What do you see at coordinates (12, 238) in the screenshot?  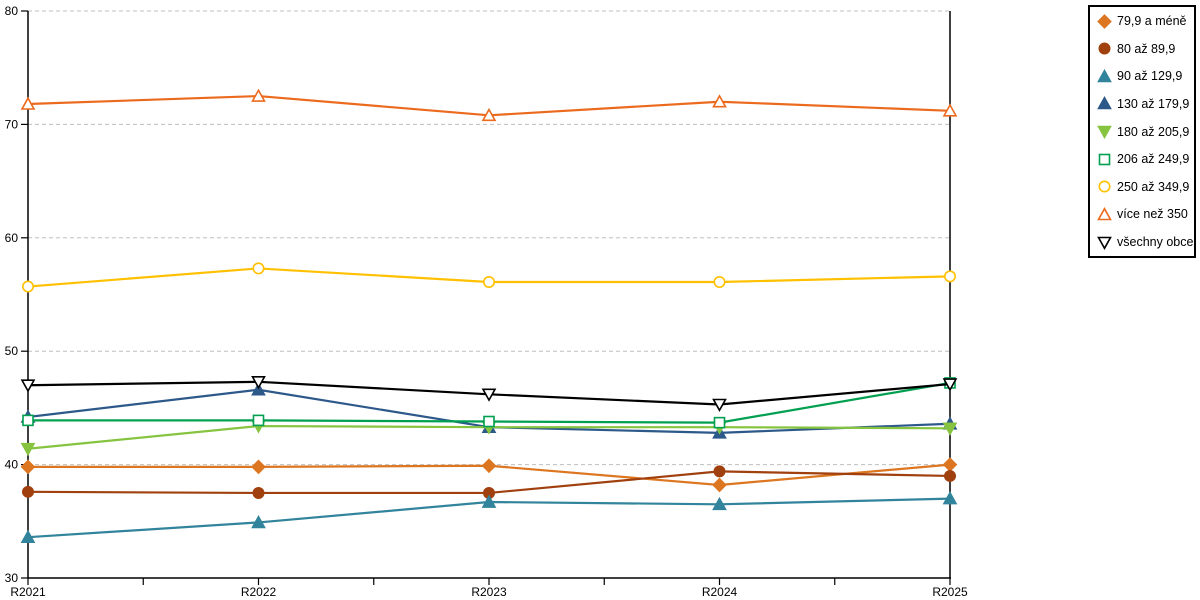 I see `y-tick-label-60: 60` at bounding box center [12, 238].